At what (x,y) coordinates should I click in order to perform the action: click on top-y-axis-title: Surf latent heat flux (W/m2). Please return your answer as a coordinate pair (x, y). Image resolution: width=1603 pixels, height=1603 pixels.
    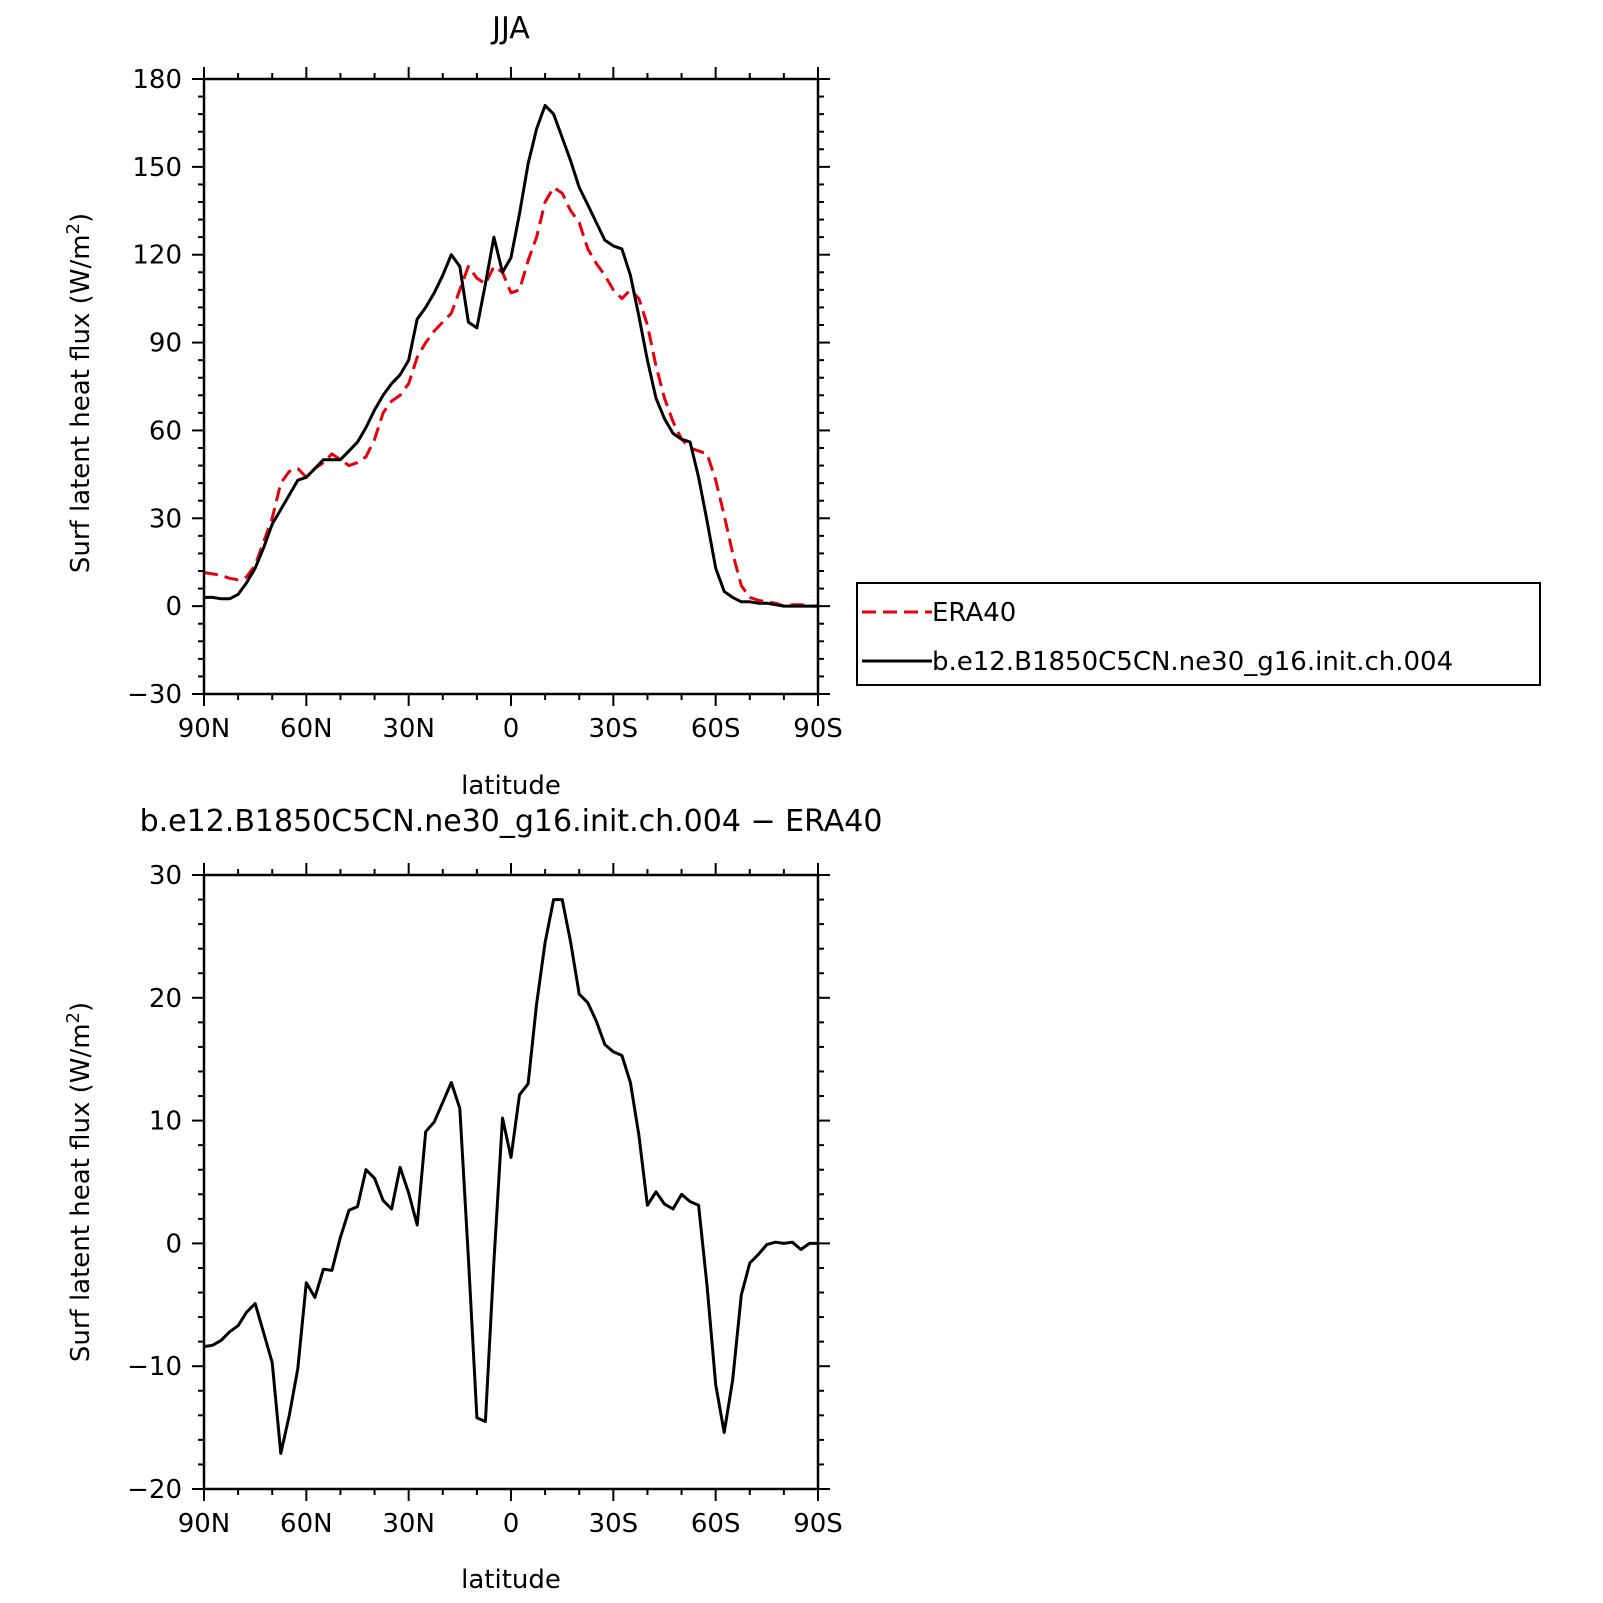
    Looking at the image, I should click on (79, 393).